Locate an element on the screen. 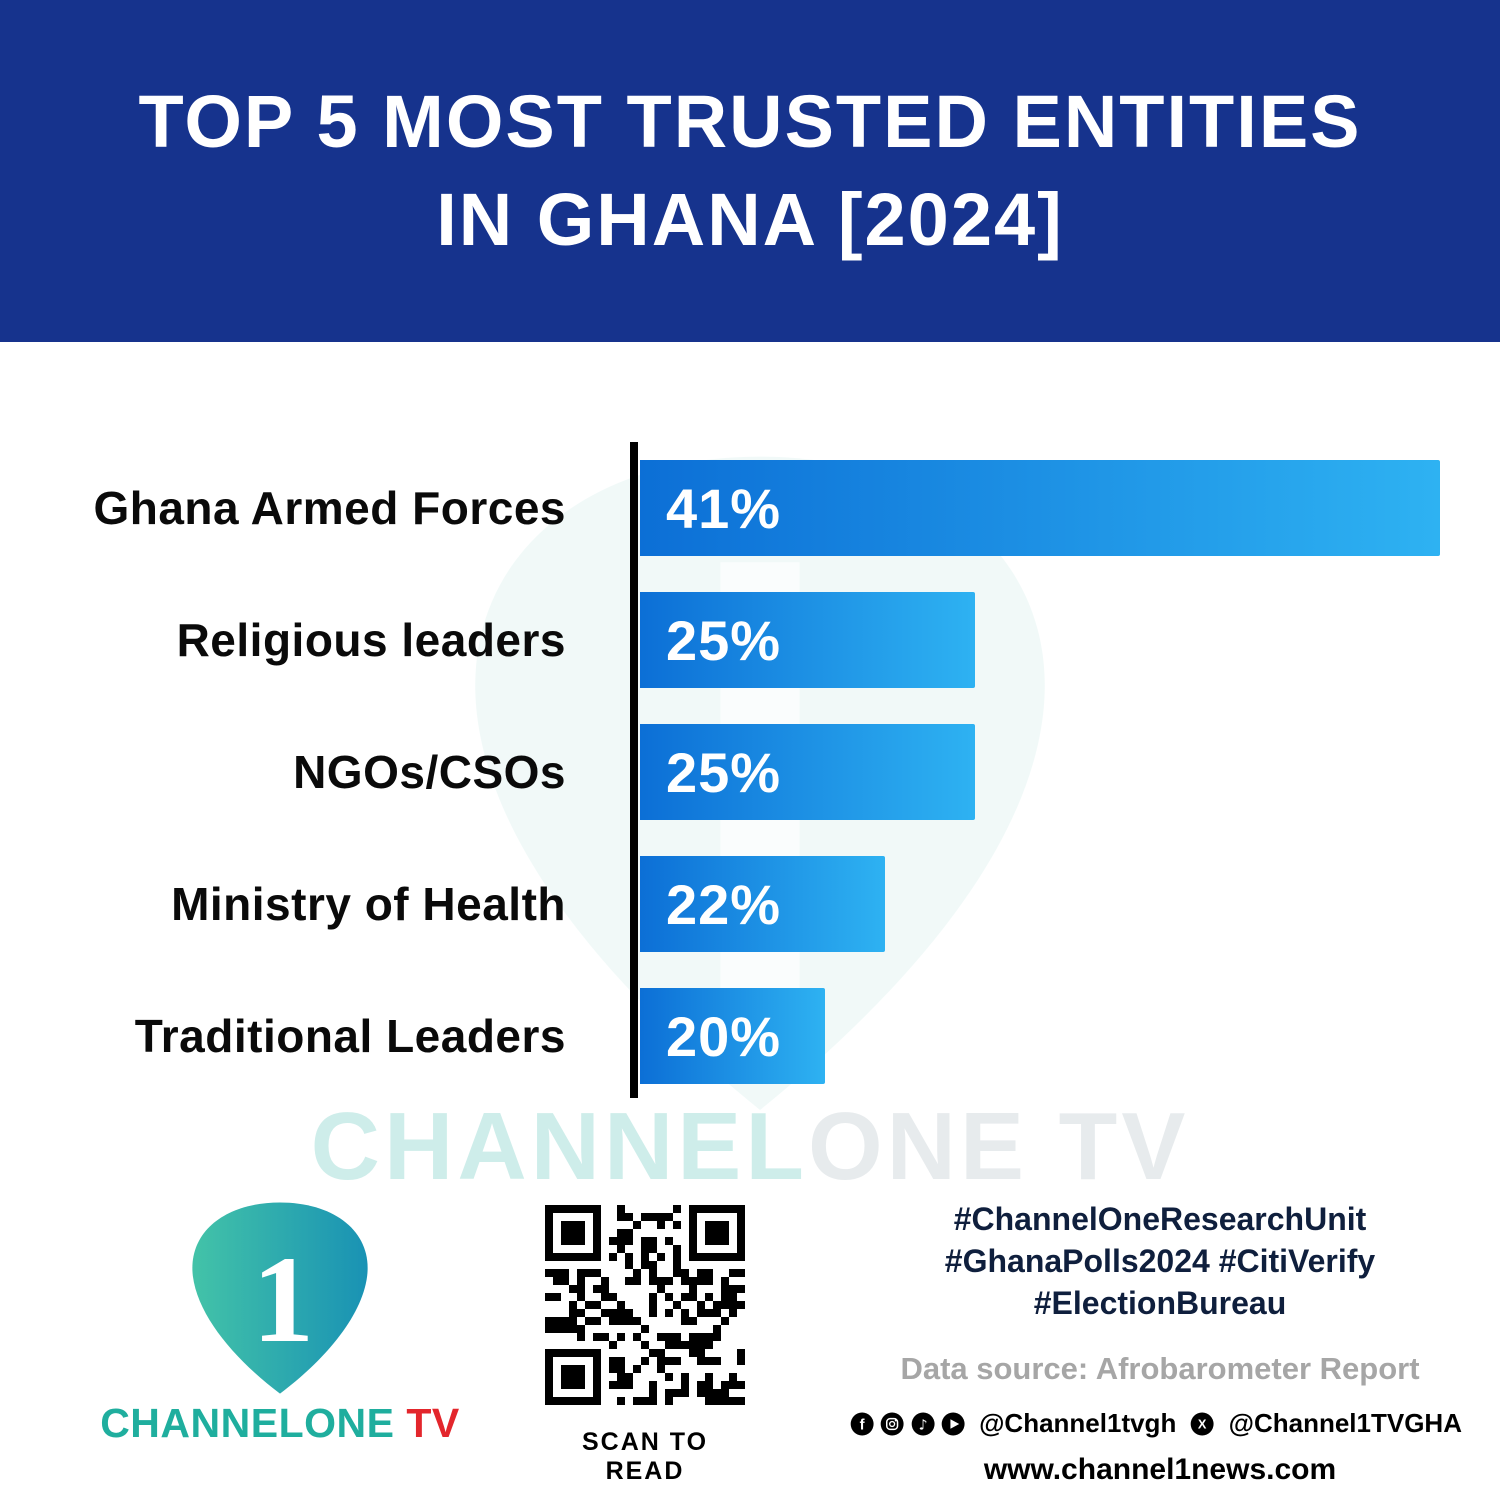 Image resolution: width=1500 pixels, height=1500 pixels. value-label: 22% is located at coordinates (724, 904).